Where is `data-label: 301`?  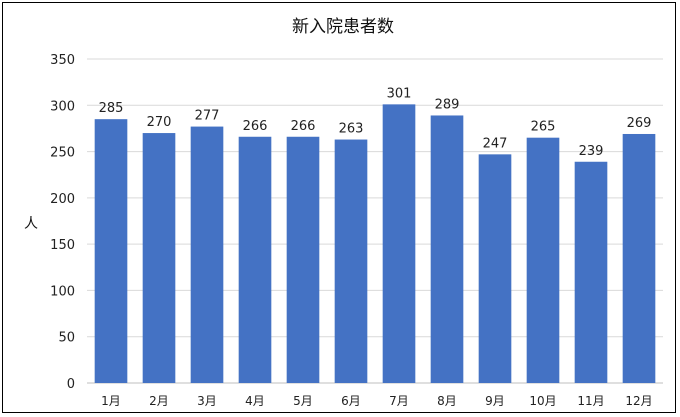
data-label: 301 is located at coordinates (399, 93).